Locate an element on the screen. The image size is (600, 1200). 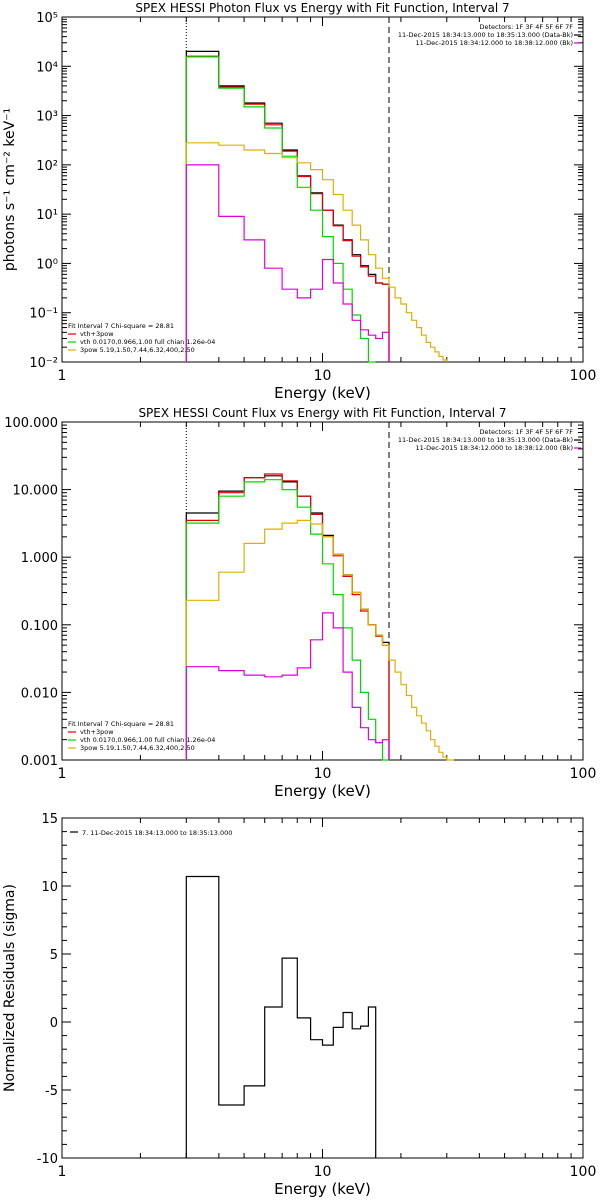
y-tick-label: -10 is located at coordinates (47, 1159).